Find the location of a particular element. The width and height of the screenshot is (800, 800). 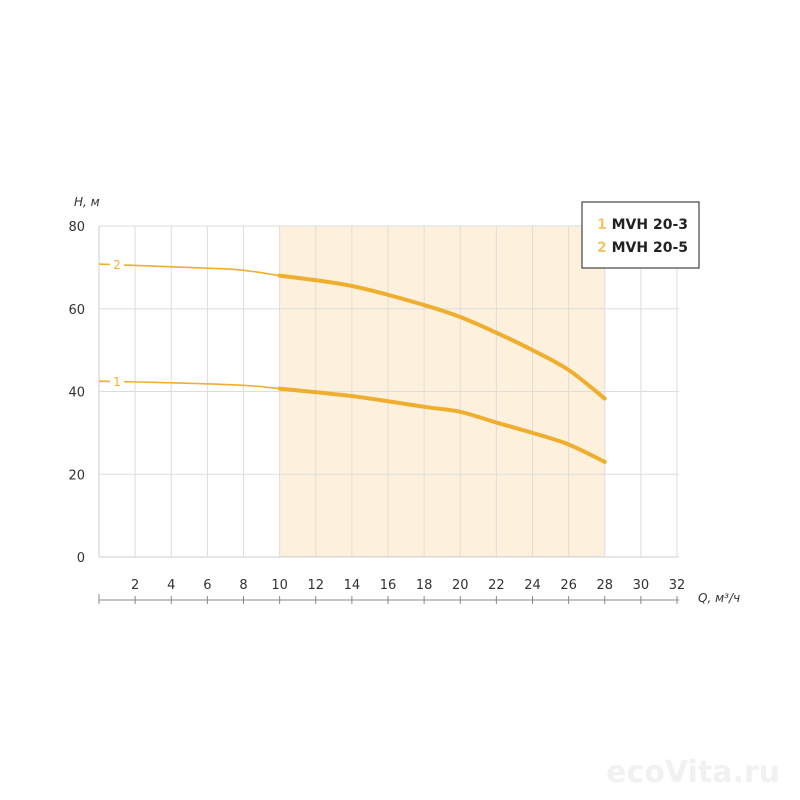

series-2-label: 2 is located at coordinates (117, 265).